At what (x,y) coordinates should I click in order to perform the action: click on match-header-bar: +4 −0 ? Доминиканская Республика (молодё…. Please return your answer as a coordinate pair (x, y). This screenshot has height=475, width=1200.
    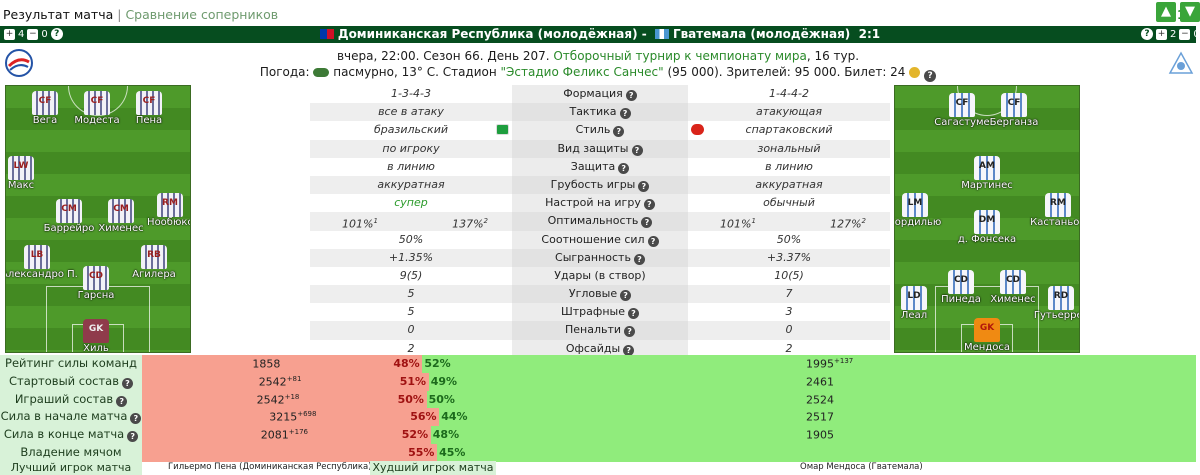
    Looking at the image, I should click on (600, 34).